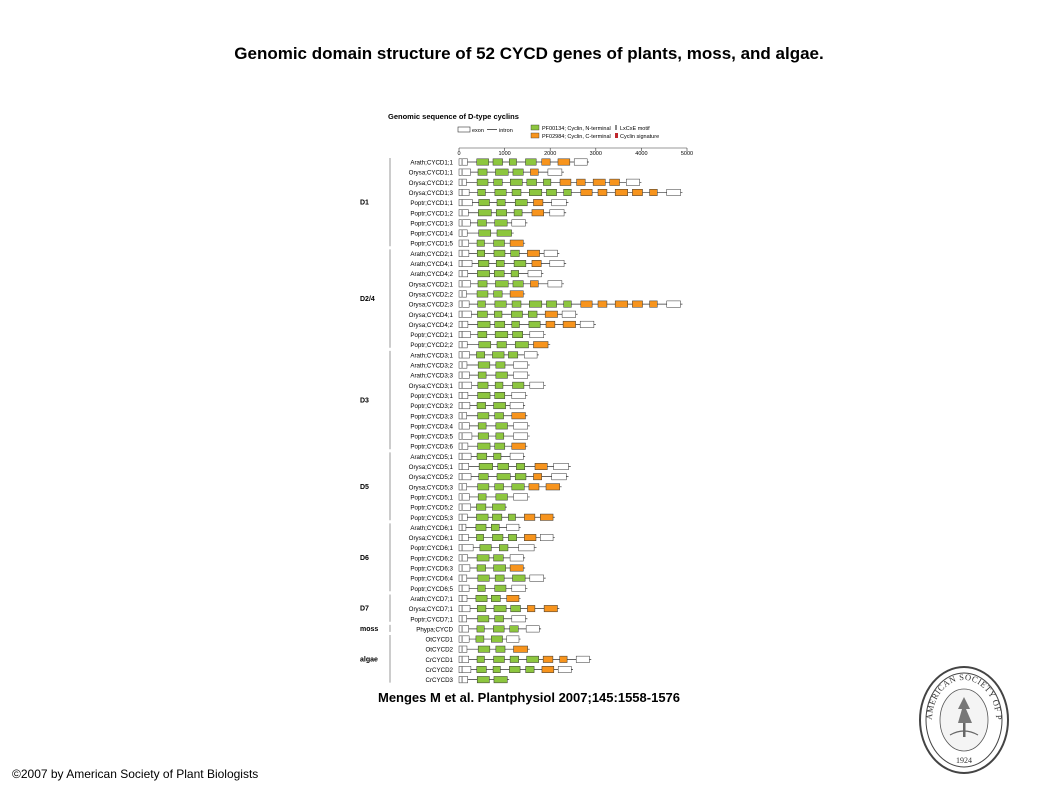 Image resolution: width=1058 pixels, height=793 pixels. I want to click on gene-row: Poptr;CYCD3;5, so click(470, 436).